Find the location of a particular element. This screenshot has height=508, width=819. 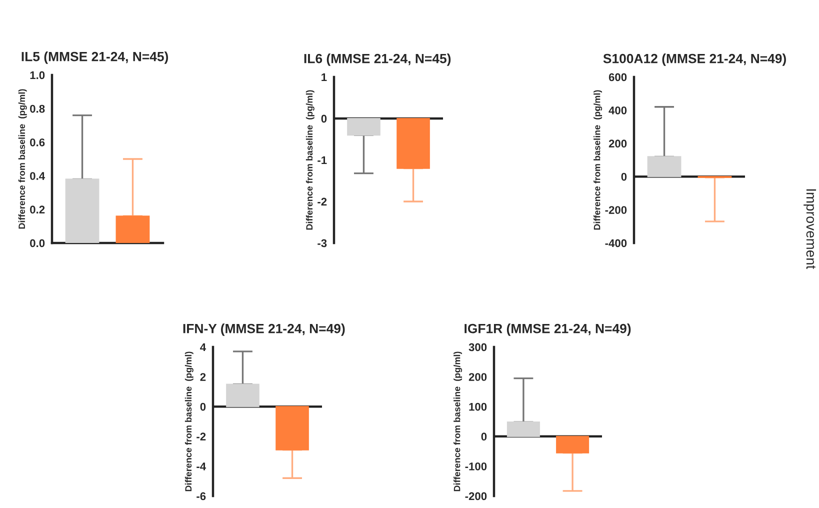

chart-title: IGF1R (MMSE 21-24, N=49) is located at coordinates (547, 330).